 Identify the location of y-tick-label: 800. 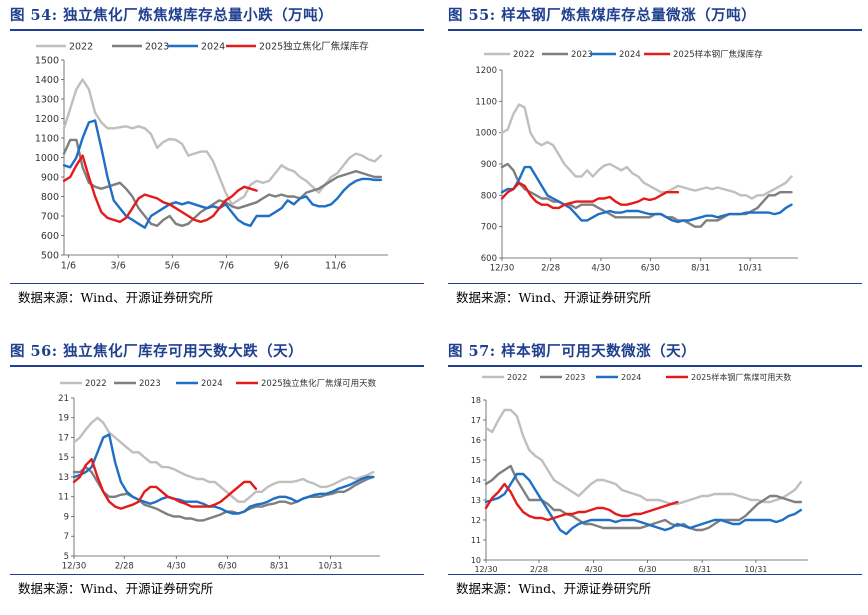
(50, 197).